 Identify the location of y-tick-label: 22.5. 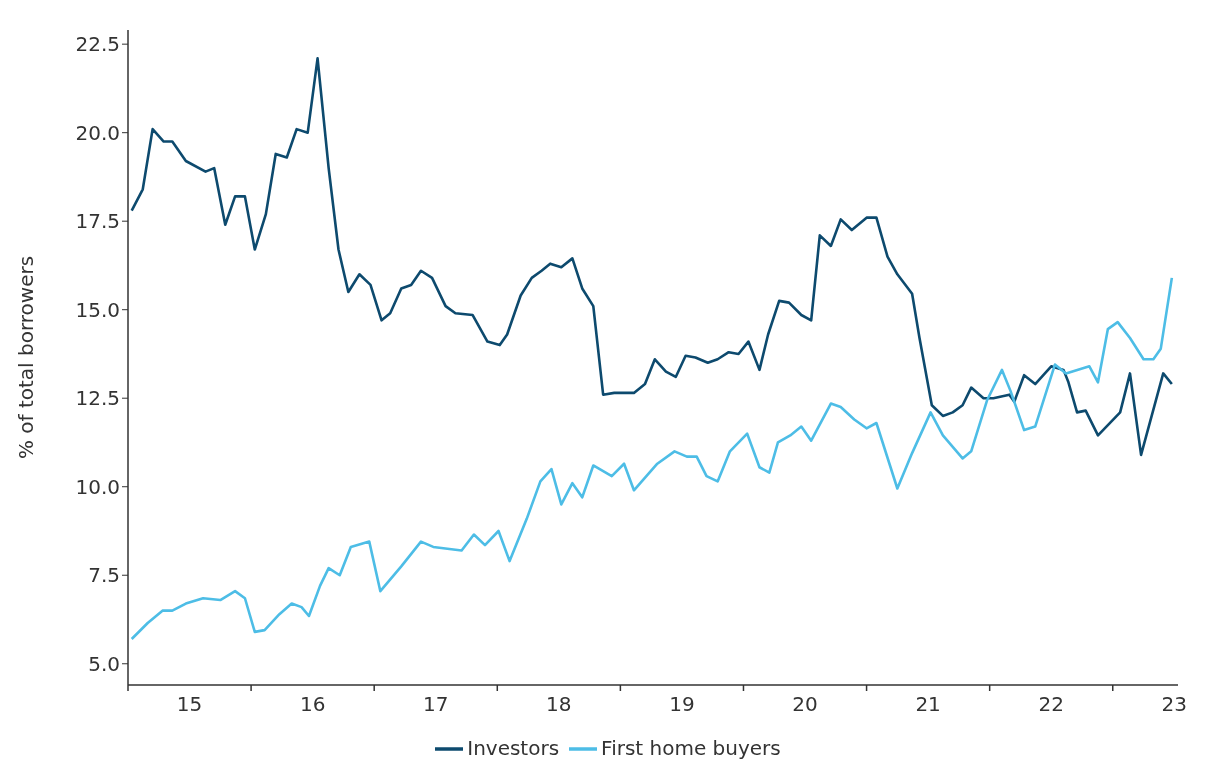
(97, 44).